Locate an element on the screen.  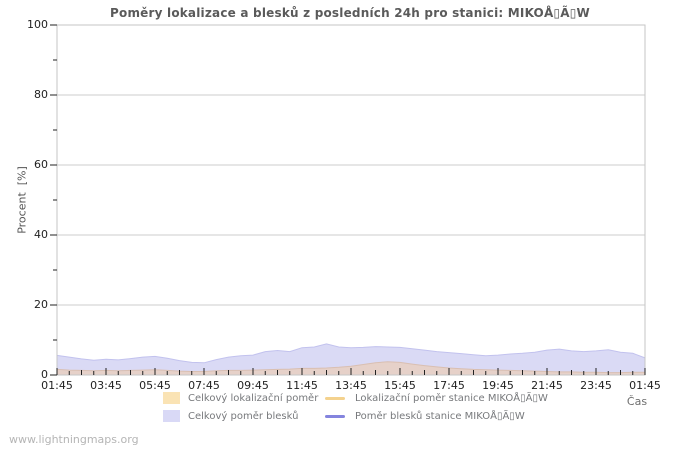
legend-swatch-total-strokes-ratio is located at coordinates (171, 416).